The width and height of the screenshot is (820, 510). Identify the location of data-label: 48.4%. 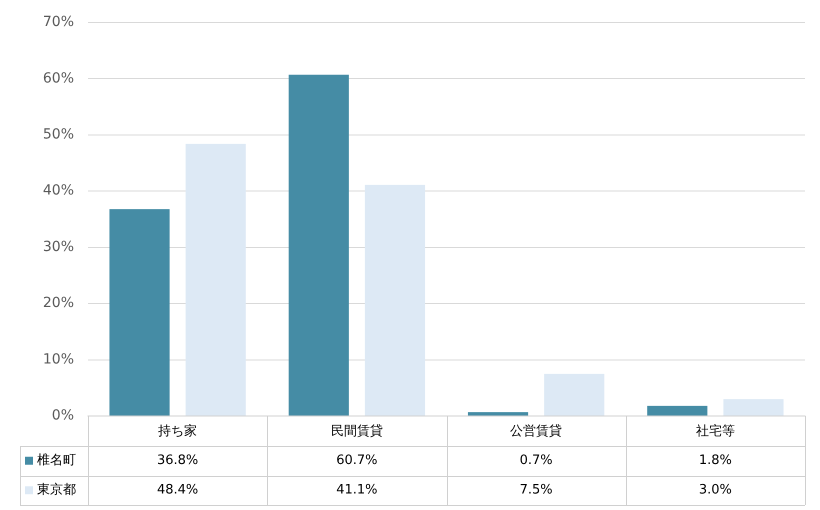
(177, 490).